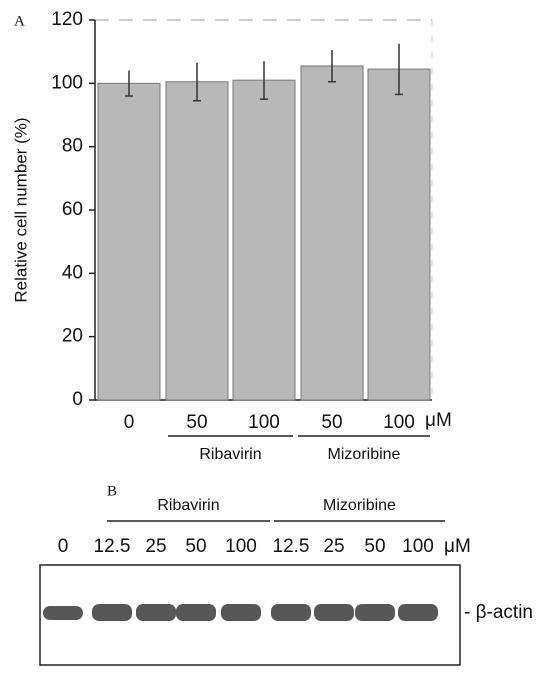 The width and height of the screenshot is (557, 680). What do you see at coordinates (63, 546) in the screenshot?
I see `lane-label: 0` at bounding box center [63, 546].